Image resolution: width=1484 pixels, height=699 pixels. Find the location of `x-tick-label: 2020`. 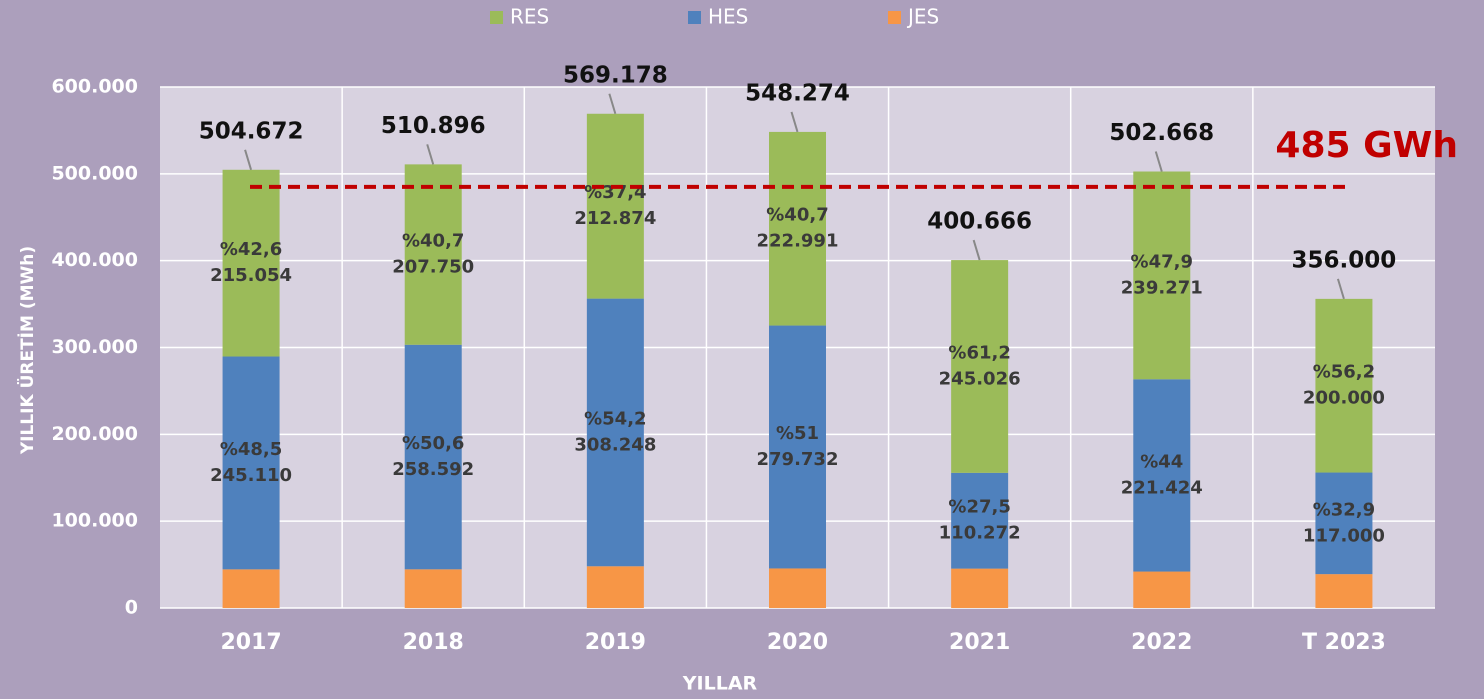

x-tick-label: 2020 is located at coordinates (797, 642).